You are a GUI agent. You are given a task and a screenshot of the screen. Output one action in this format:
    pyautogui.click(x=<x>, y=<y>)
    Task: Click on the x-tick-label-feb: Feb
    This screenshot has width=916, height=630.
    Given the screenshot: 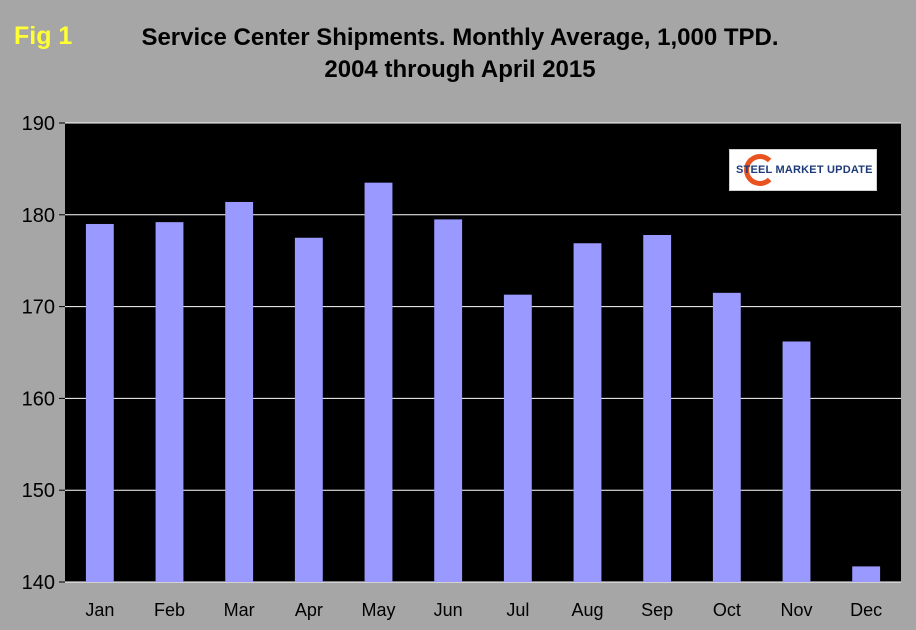 What is the action you would take?
    pyautogui.click(x=169, y=610)
    